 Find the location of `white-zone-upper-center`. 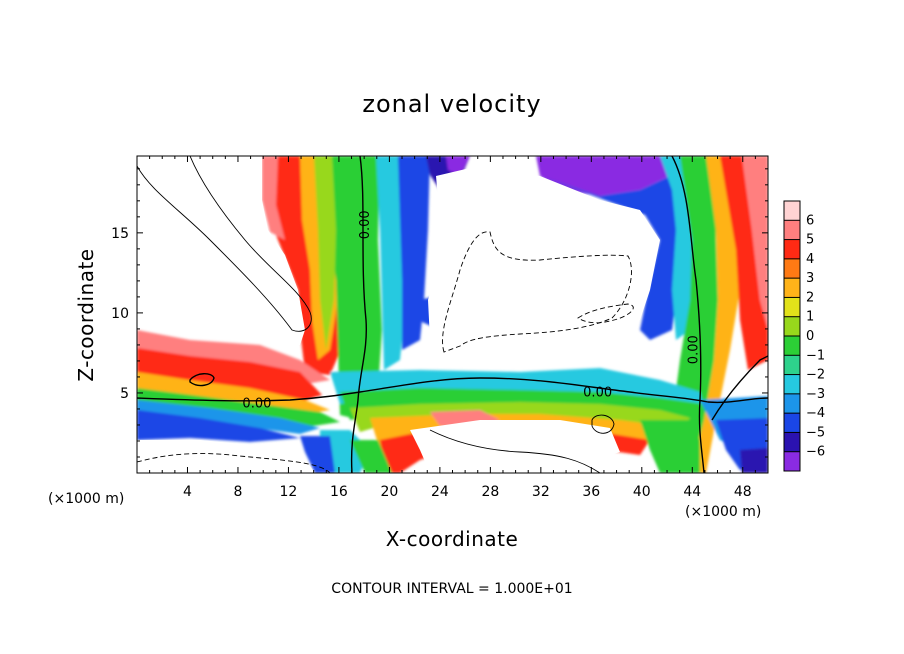

white-zone-upper-center is located at coordinates (544, 262).